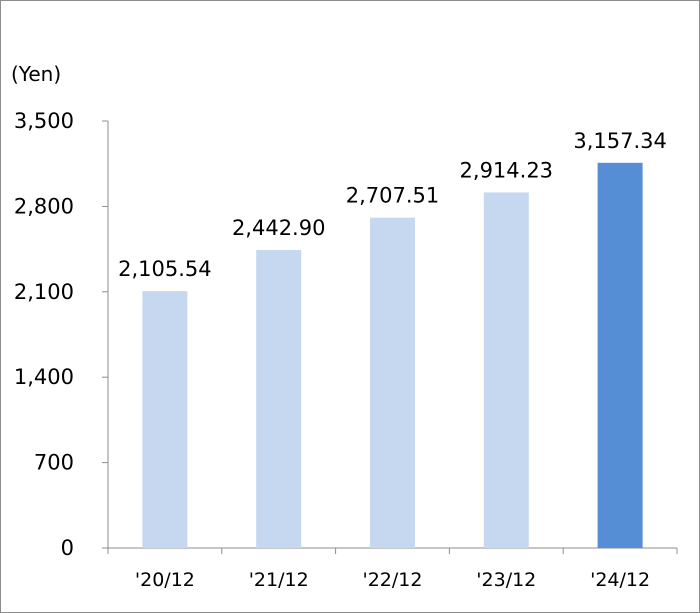 Image resolution: width=700 pixels, height=613 pixels. What do you see at coordinates (67, 548) in the screenshot?
I see `y-tick-label: 0` at bounding box center [67, 548].